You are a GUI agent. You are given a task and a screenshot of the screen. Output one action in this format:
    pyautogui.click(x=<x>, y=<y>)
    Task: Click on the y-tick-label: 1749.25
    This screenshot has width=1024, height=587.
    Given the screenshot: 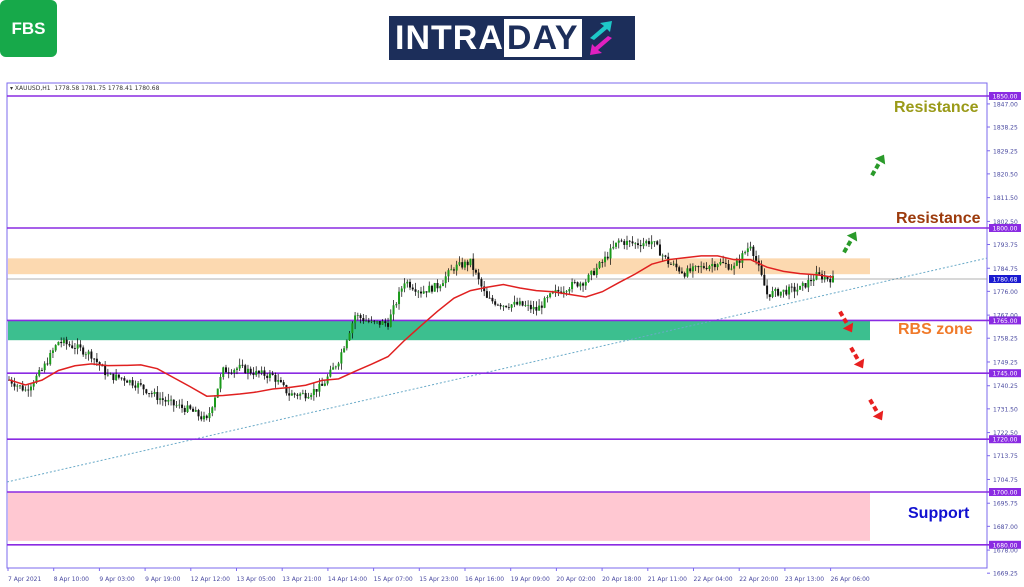 What is the action you would take?
    pyautogui.click(x=1005, y=362)
    